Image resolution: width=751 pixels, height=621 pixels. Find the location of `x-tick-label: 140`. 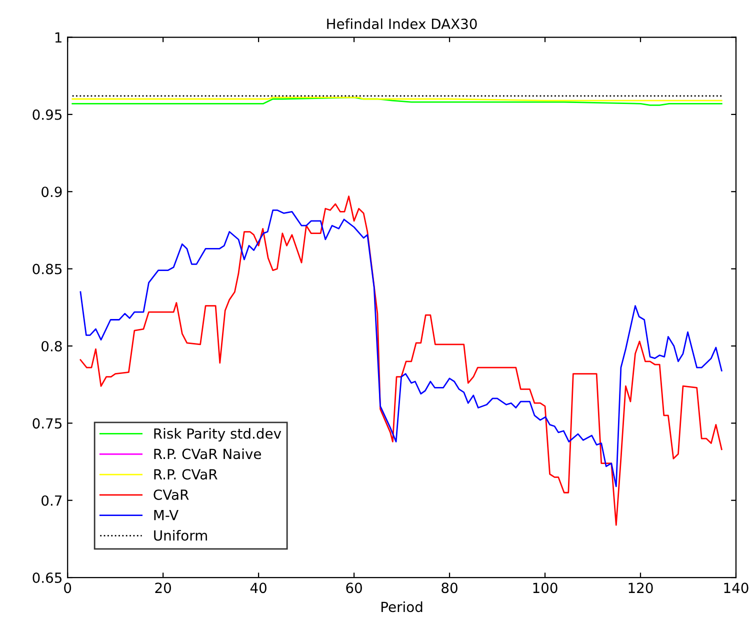

x-tick-label: 140 is located at coordinates (736, 588).